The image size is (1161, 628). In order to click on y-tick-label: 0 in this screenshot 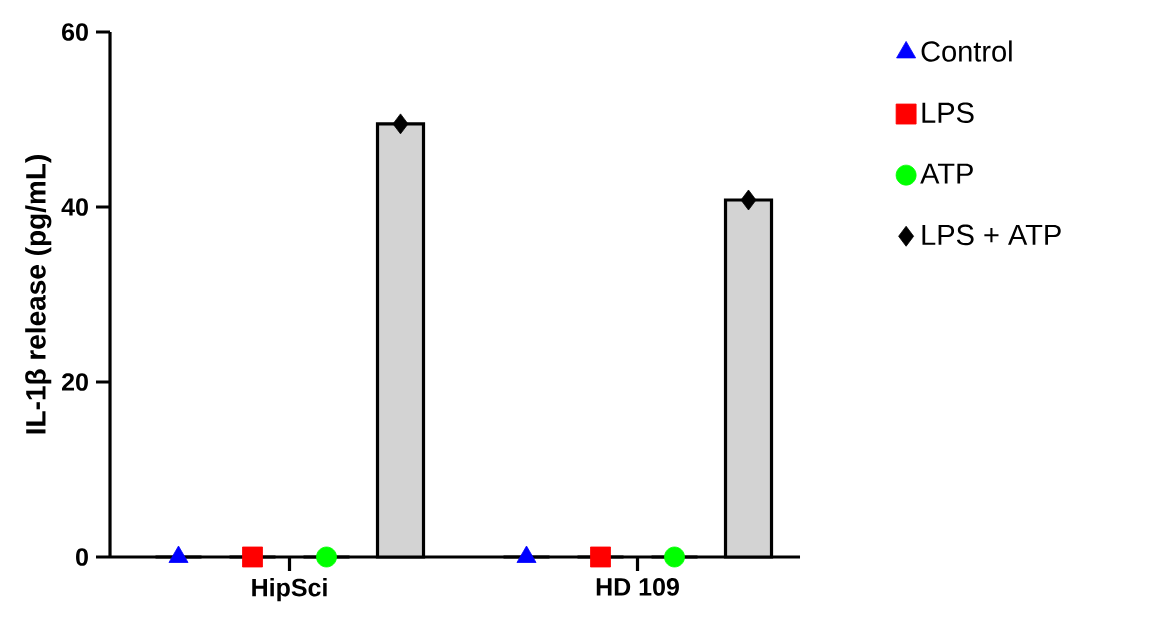, I will do `click(82, 557)`.